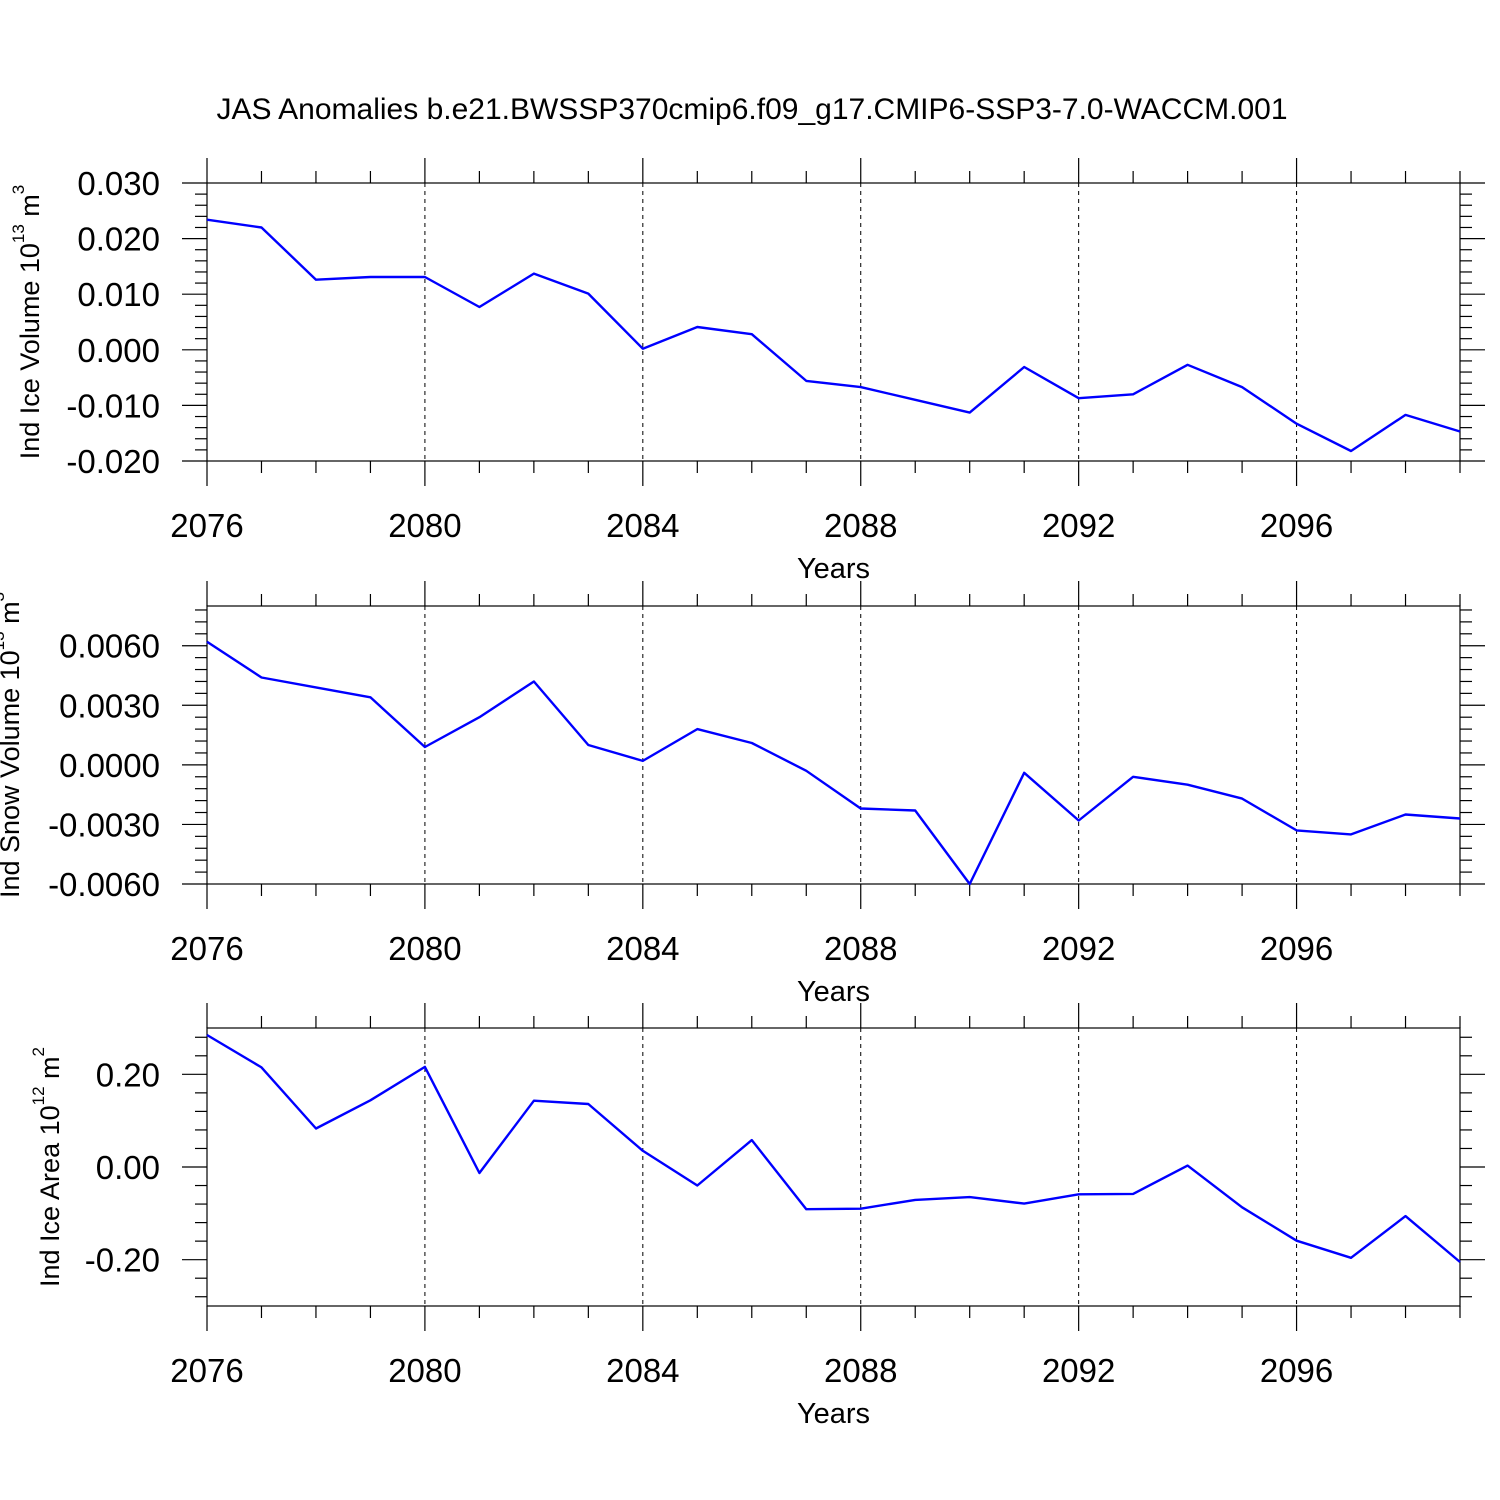  What do you see at coordinates (38, 1095) in the screenshot?
I see `y-axis-label-exponent: 12` at bounding box center [38, 1095].